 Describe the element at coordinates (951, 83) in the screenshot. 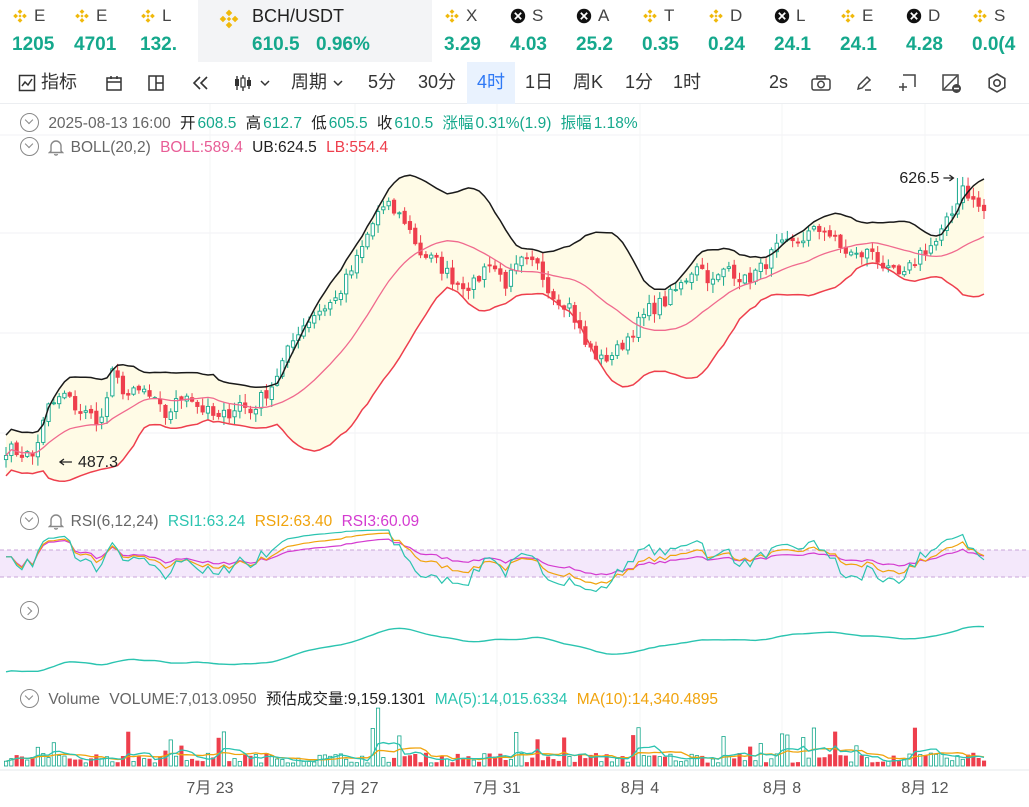

I see `hide-drawings-button` at that location.